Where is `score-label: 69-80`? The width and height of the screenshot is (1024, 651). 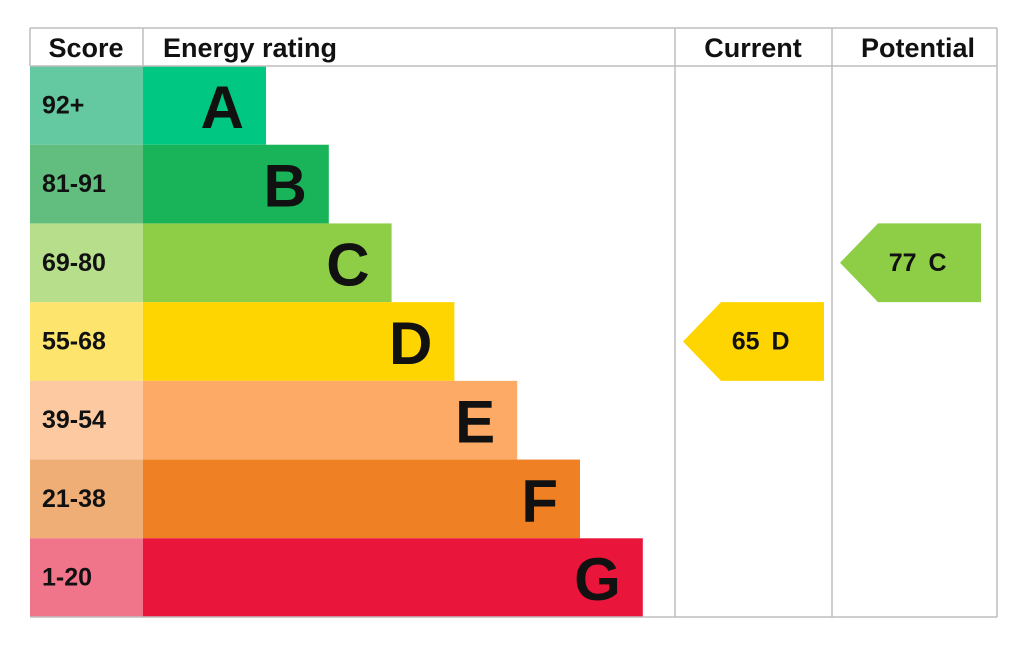 score-label: 69-80 is located at coordinates (74, 263).